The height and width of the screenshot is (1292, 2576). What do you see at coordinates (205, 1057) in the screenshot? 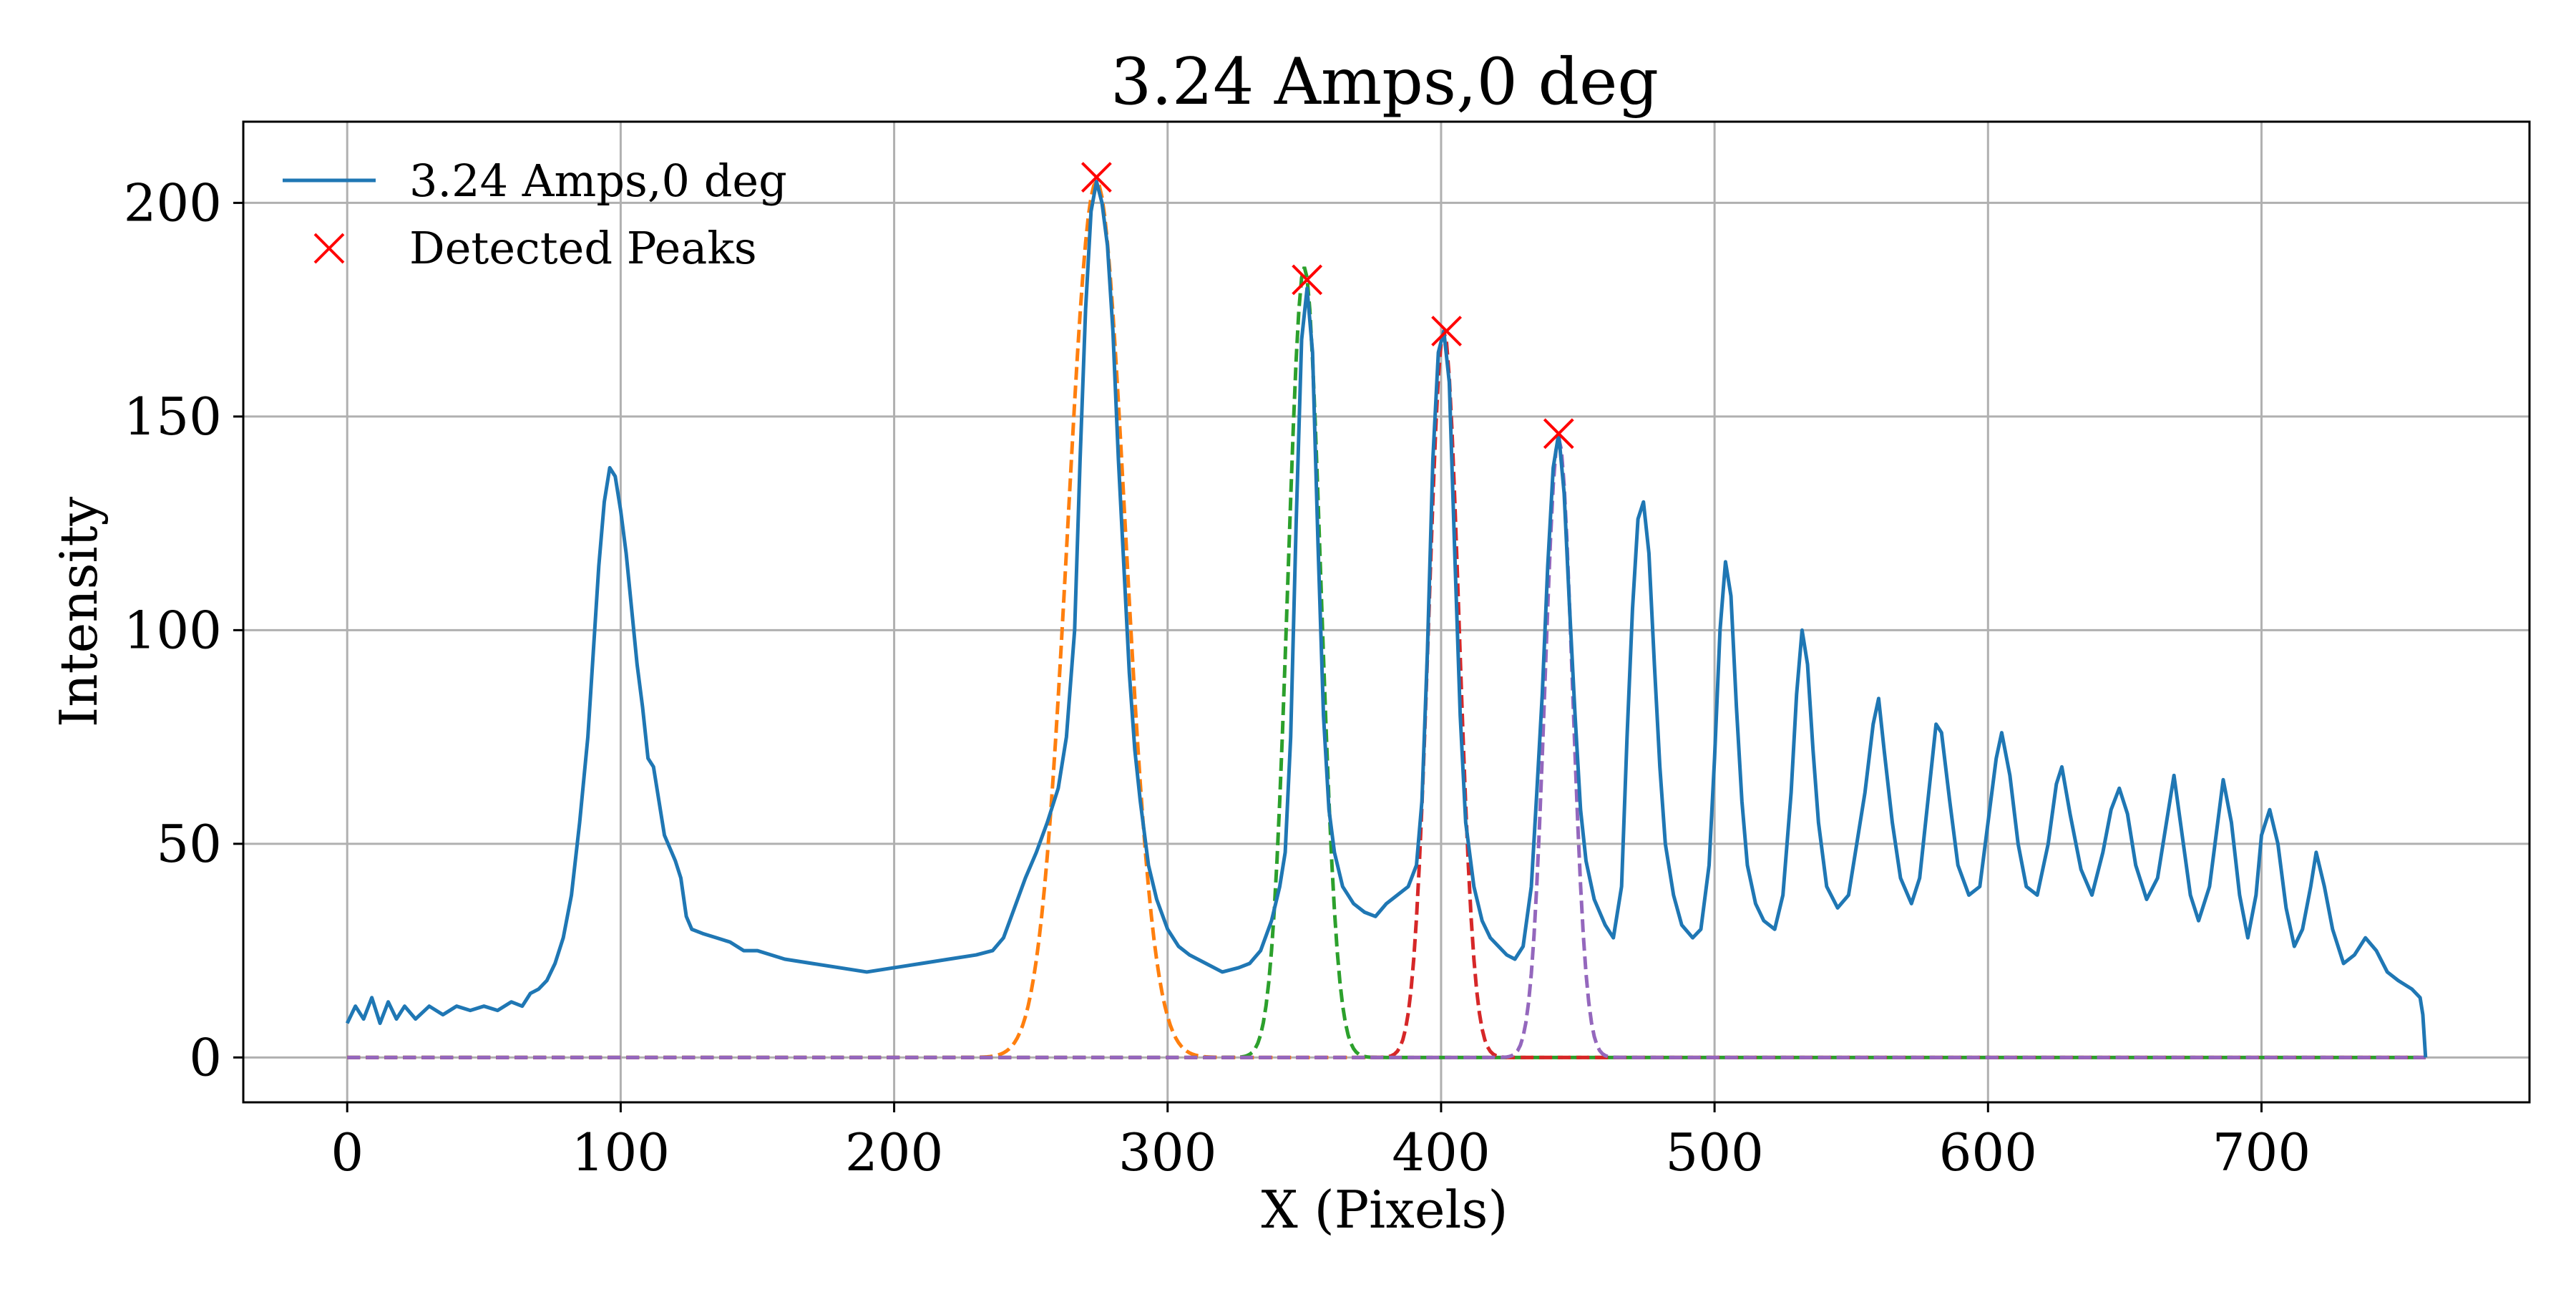
I see `y-tick-label: 0` at bounding box center [205, 1057].